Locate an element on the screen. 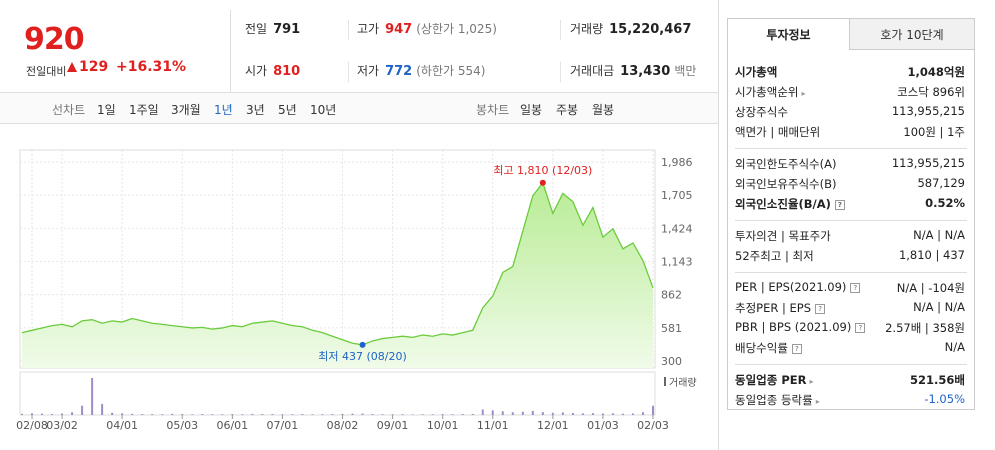  x-tick-label: 04/01 is located at coordinates (122, 425).